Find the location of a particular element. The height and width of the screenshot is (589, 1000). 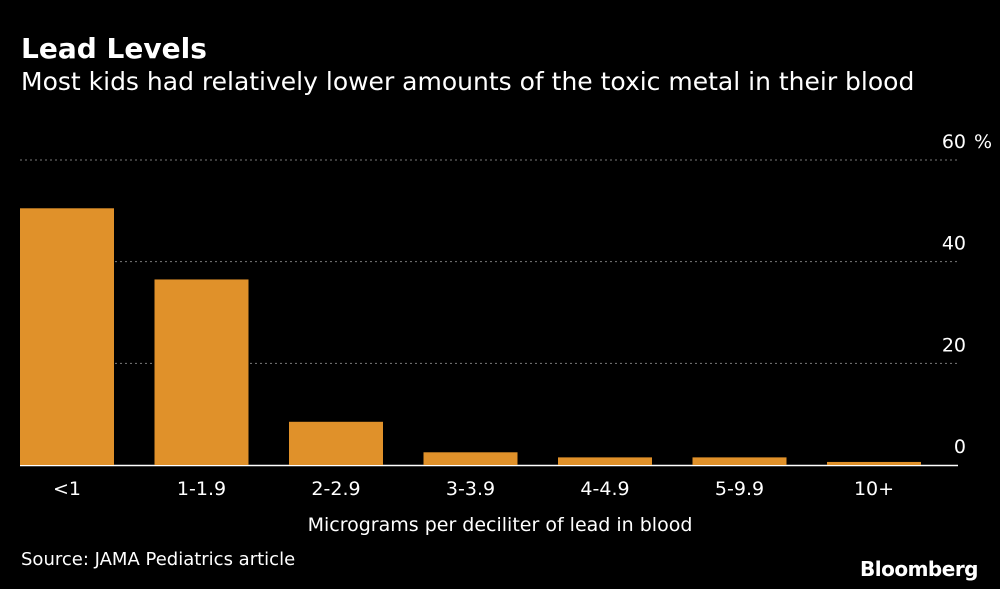

x-tick-label: <1 is located at coordinates (67, 489).